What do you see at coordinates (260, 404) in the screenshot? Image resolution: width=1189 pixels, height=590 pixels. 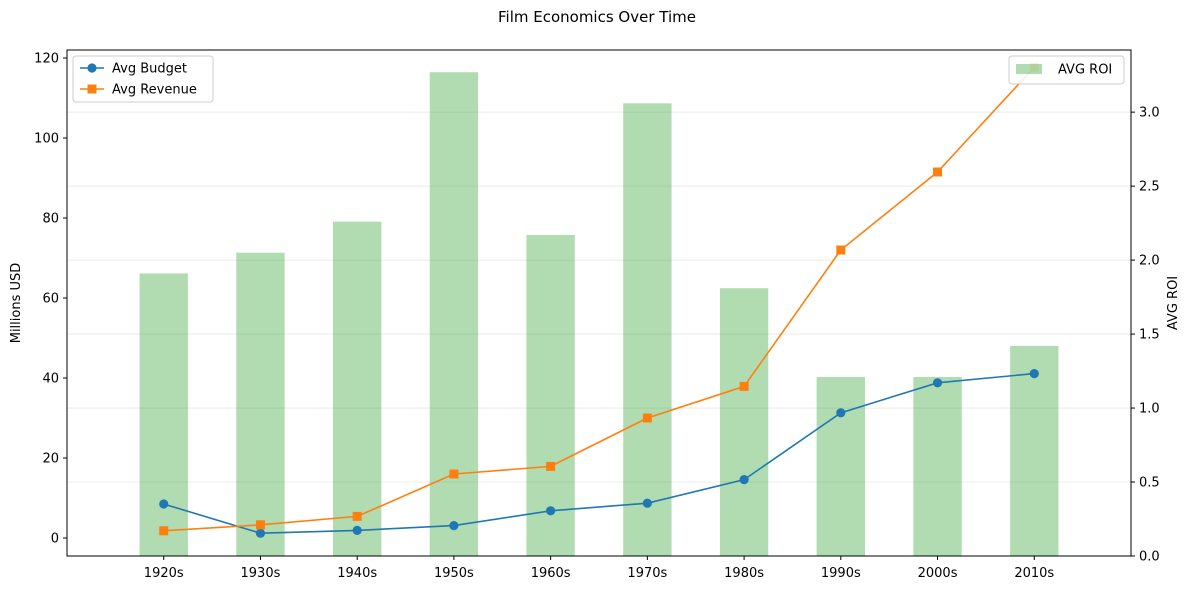 I see `roi-bar-1930s` at bounding box center [260, 404].